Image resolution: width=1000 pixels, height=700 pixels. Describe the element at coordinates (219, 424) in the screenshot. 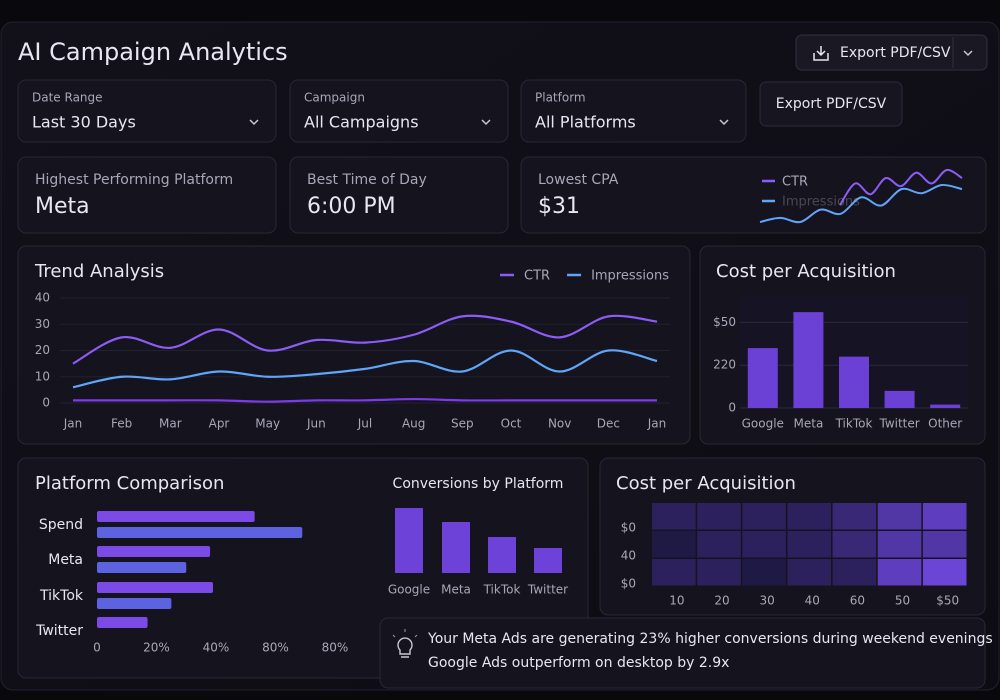

I see `x-tick-label: Apr` at that location.